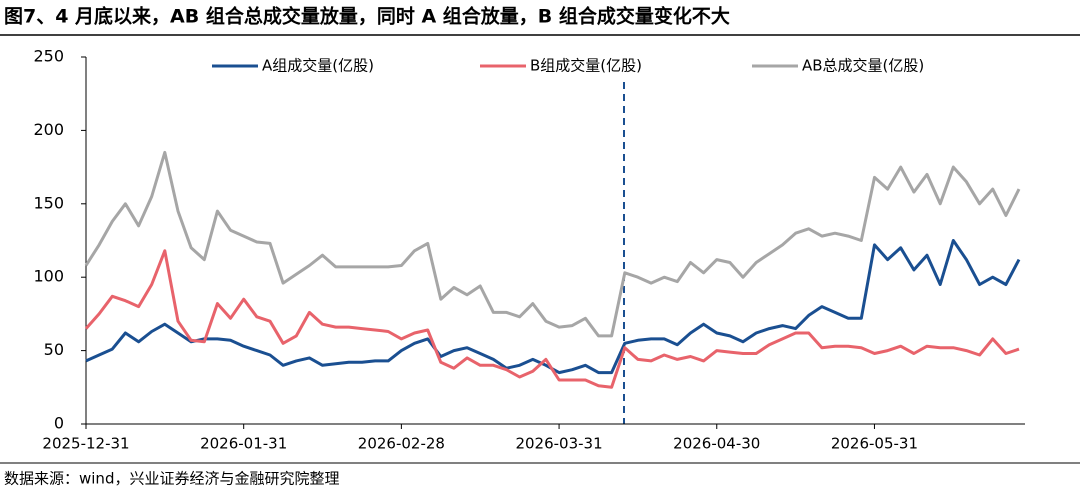 The width and height of the screenshot is (1080, 500). I want to click on y-tick-label: 0, so click(59, 423).